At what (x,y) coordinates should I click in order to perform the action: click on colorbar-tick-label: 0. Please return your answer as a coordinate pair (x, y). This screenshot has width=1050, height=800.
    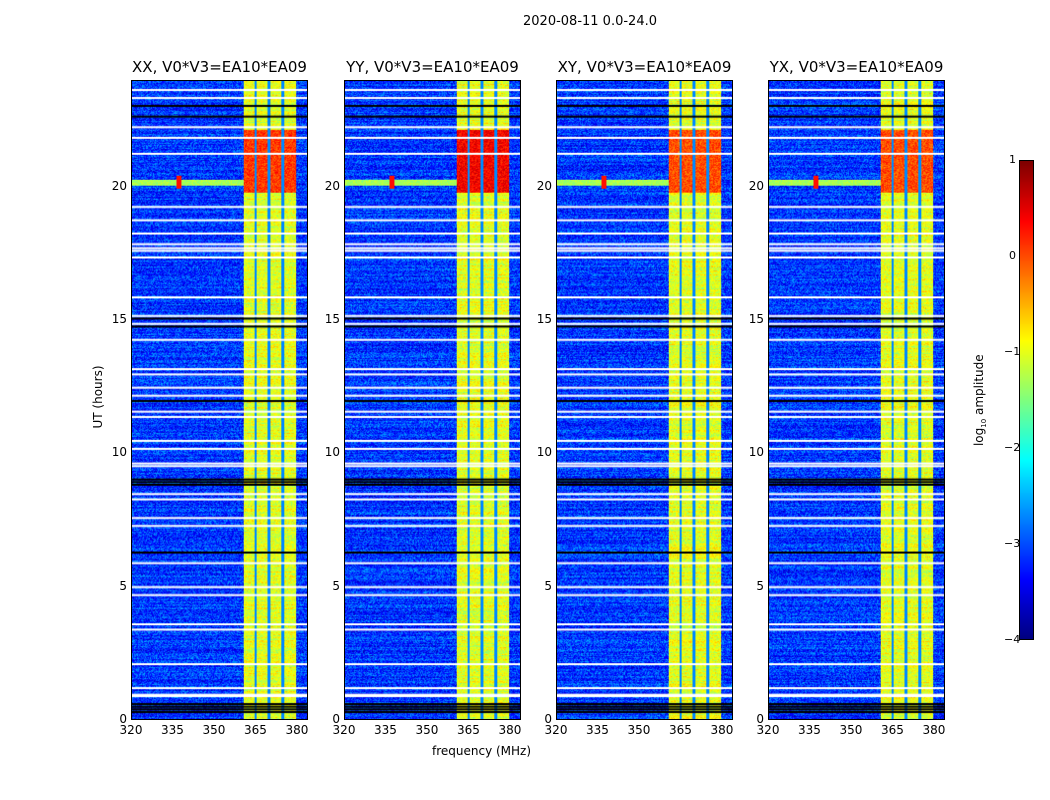
    Looking at the image, I should click on (1012, 255).